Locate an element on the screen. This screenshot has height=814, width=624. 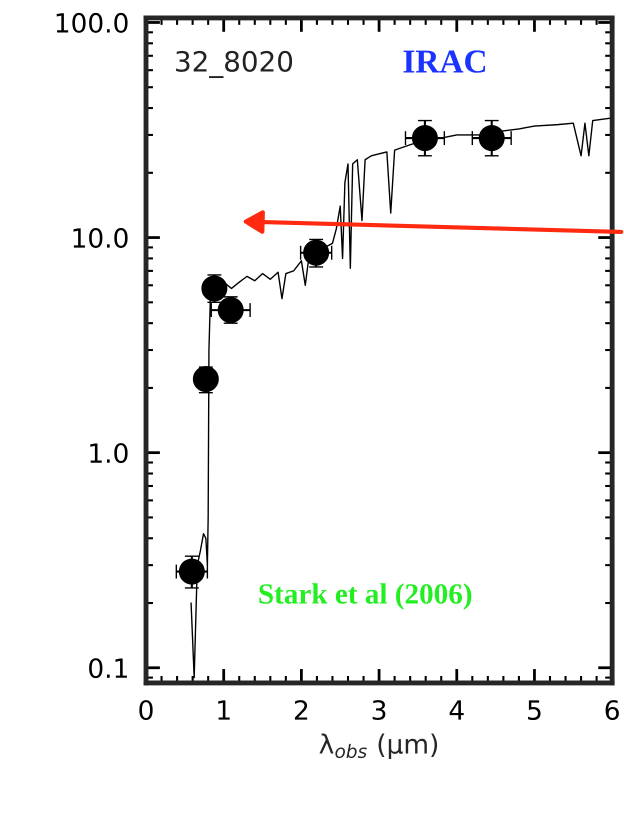
x-axis-title: λ$_{obs}$ (μm) is located at coordinates (378, 746).